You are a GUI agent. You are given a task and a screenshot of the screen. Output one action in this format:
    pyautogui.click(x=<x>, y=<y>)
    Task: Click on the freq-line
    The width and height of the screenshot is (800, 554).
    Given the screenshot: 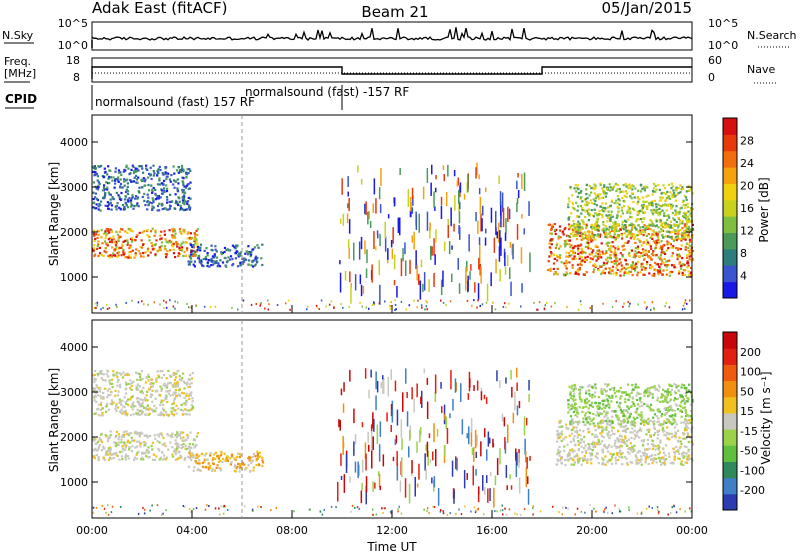 What is the action you would take?
    pyautogui.click(x=391, y=72)
    